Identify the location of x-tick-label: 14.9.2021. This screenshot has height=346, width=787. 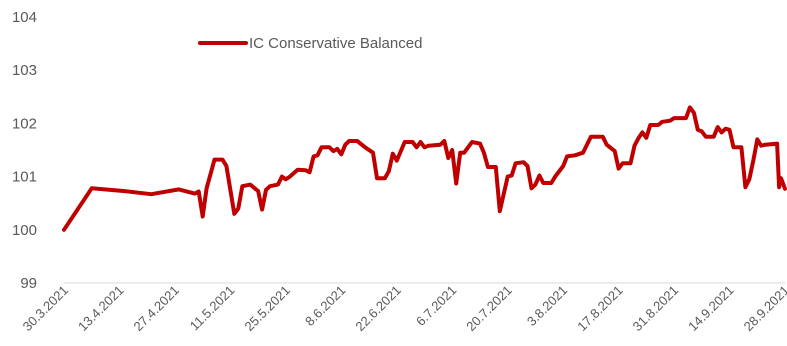
(711, 309).